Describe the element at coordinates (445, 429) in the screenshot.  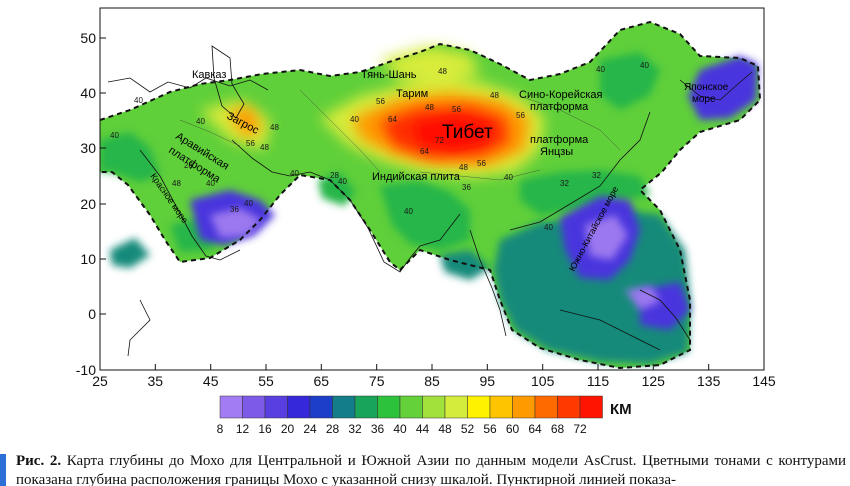
I see `legend-label: 48` at that location.